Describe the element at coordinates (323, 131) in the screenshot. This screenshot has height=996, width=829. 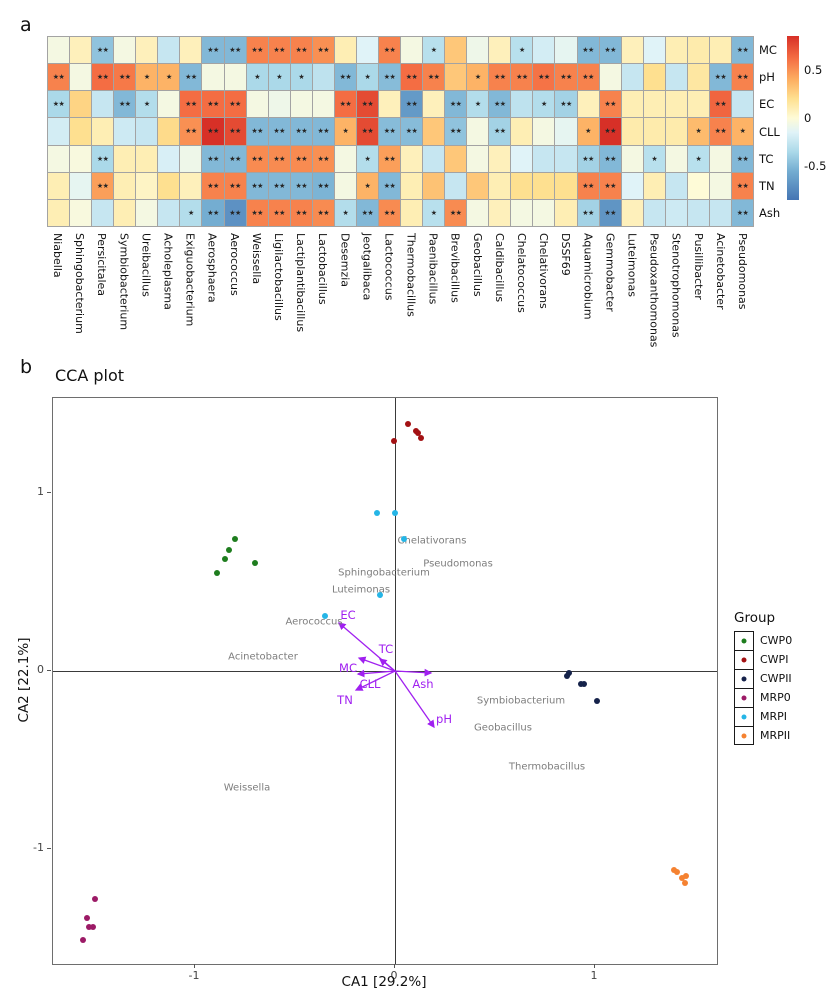
I see `heatmap-cell-CLL-Lactobacillus: ★★` at that location.